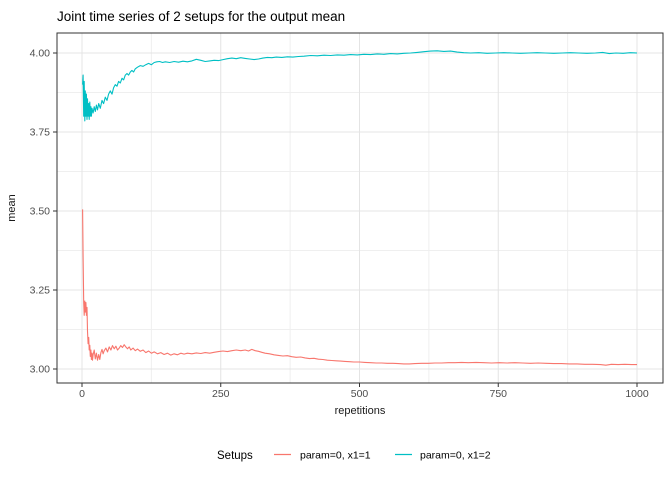 The height and width of the screenshot is (485, 672). I want to click on y-tick-label: 3.75, so click(40, 133).